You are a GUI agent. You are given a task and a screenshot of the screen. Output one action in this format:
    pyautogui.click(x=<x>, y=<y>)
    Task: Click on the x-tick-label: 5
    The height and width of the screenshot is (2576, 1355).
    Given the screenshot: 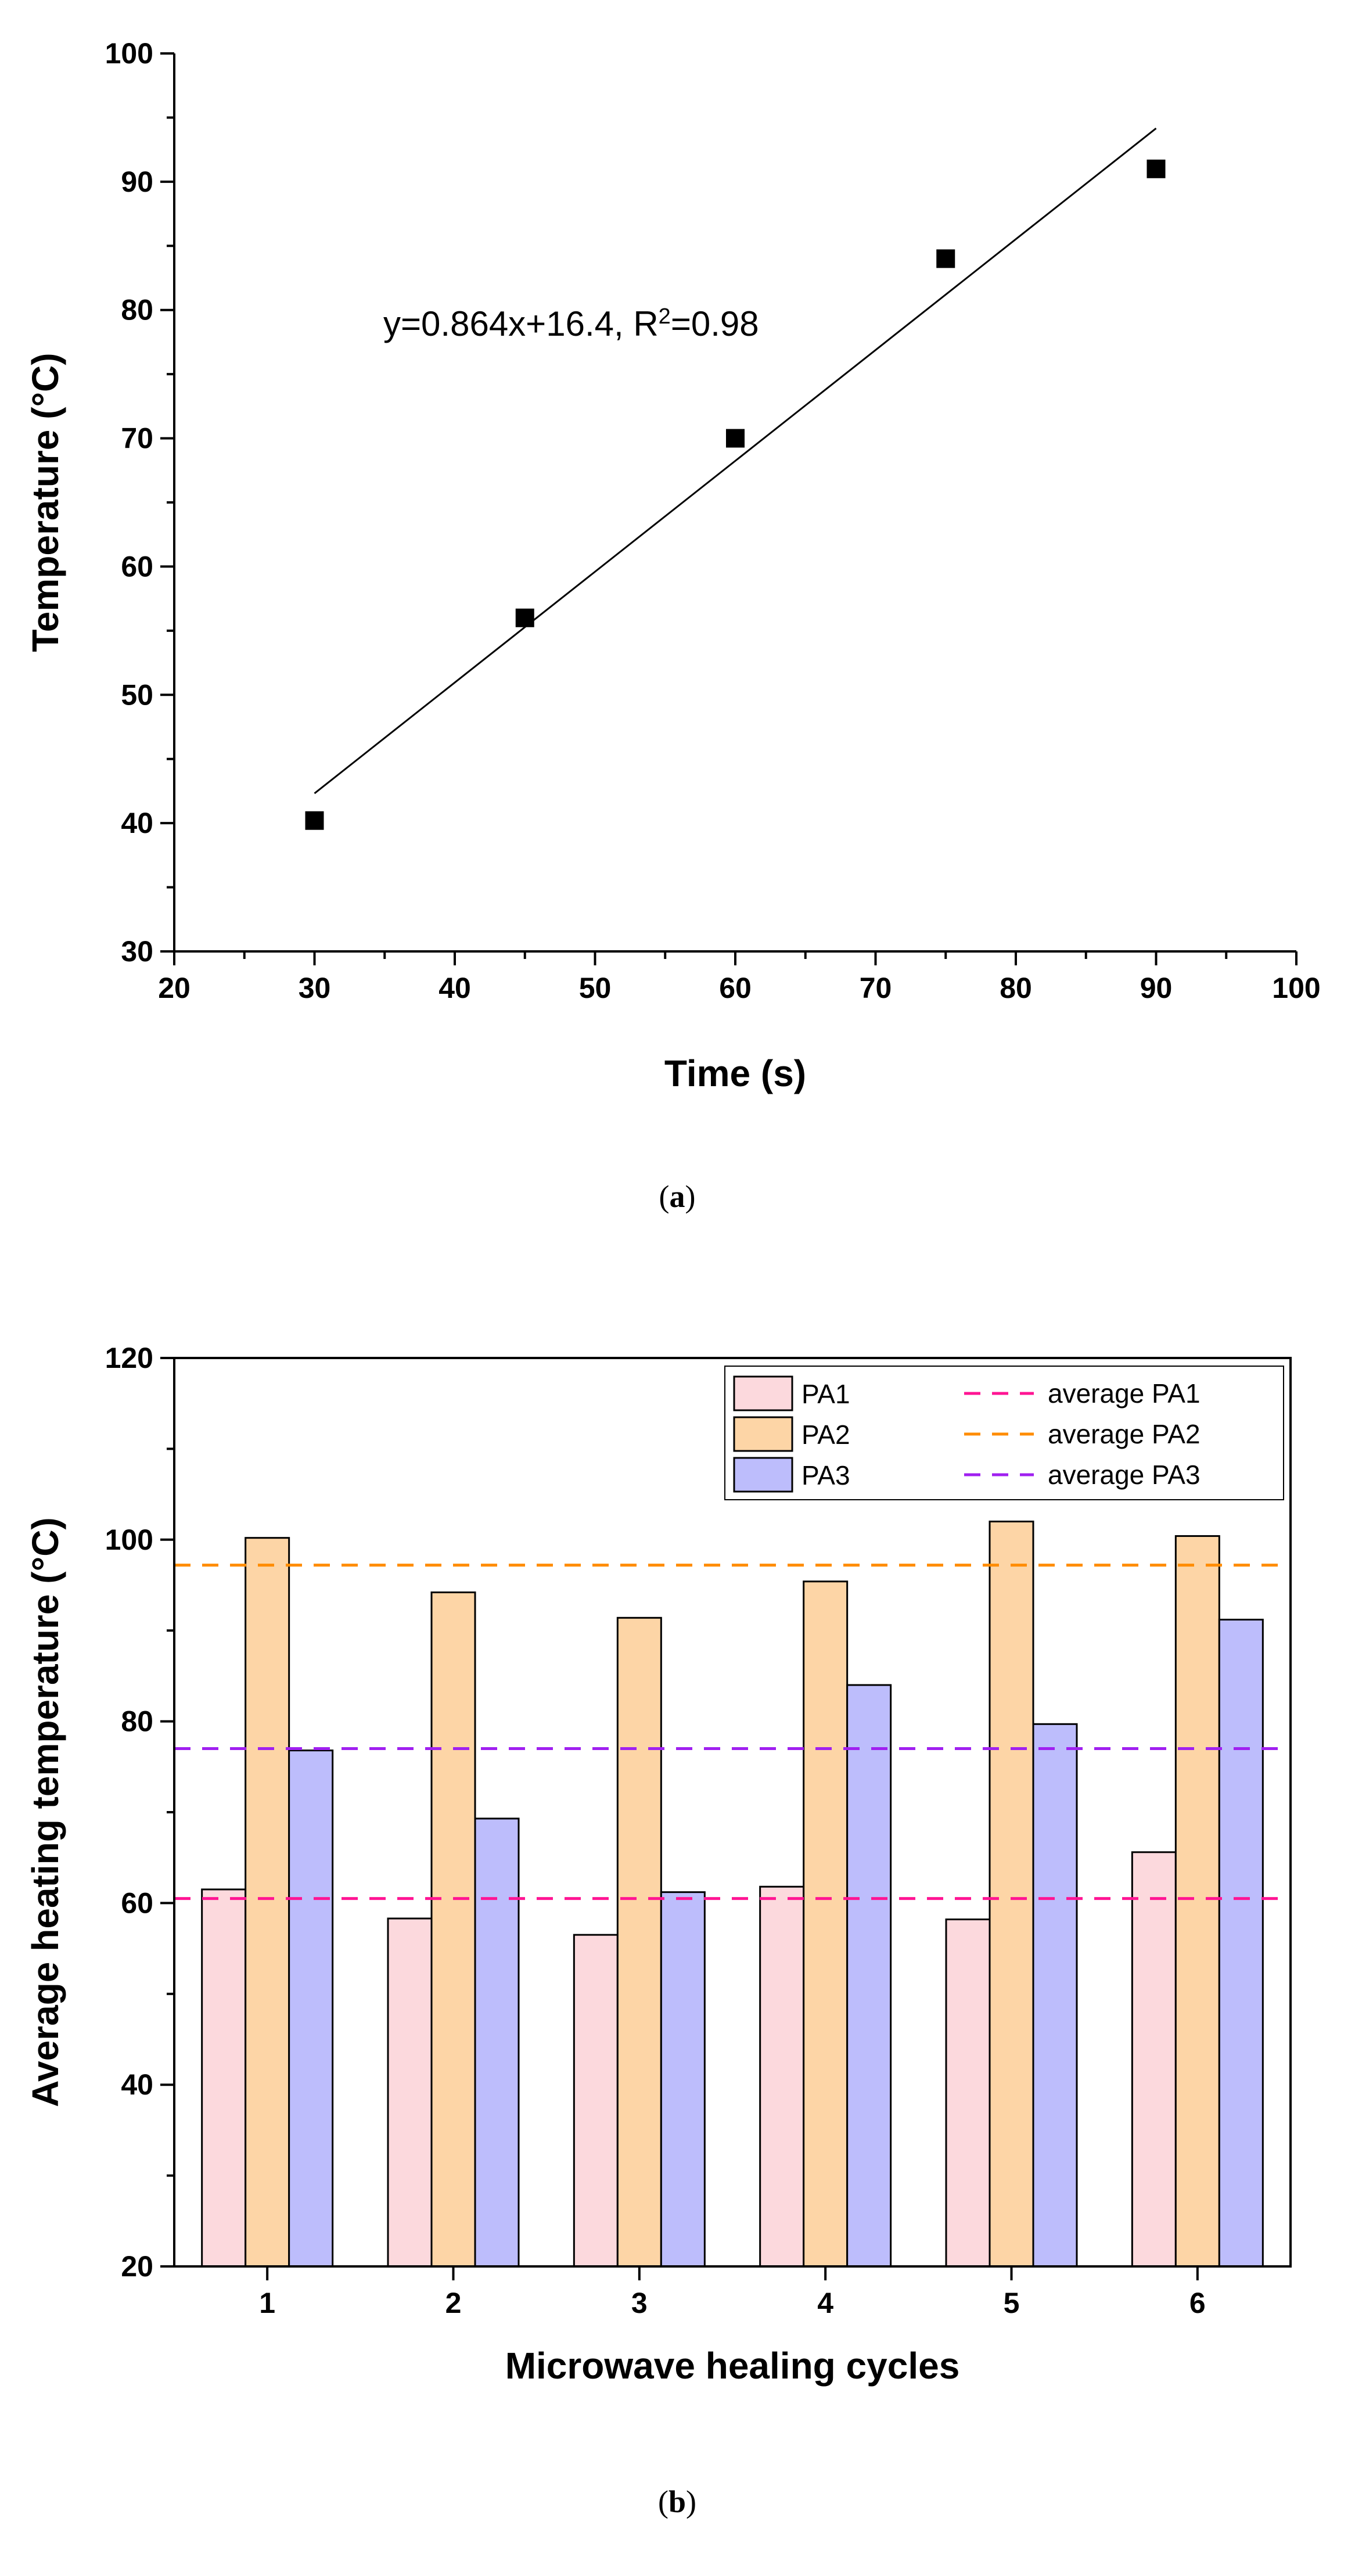 What is the action you would take?
    pyautogui.click(x=1012, y=2303)
    